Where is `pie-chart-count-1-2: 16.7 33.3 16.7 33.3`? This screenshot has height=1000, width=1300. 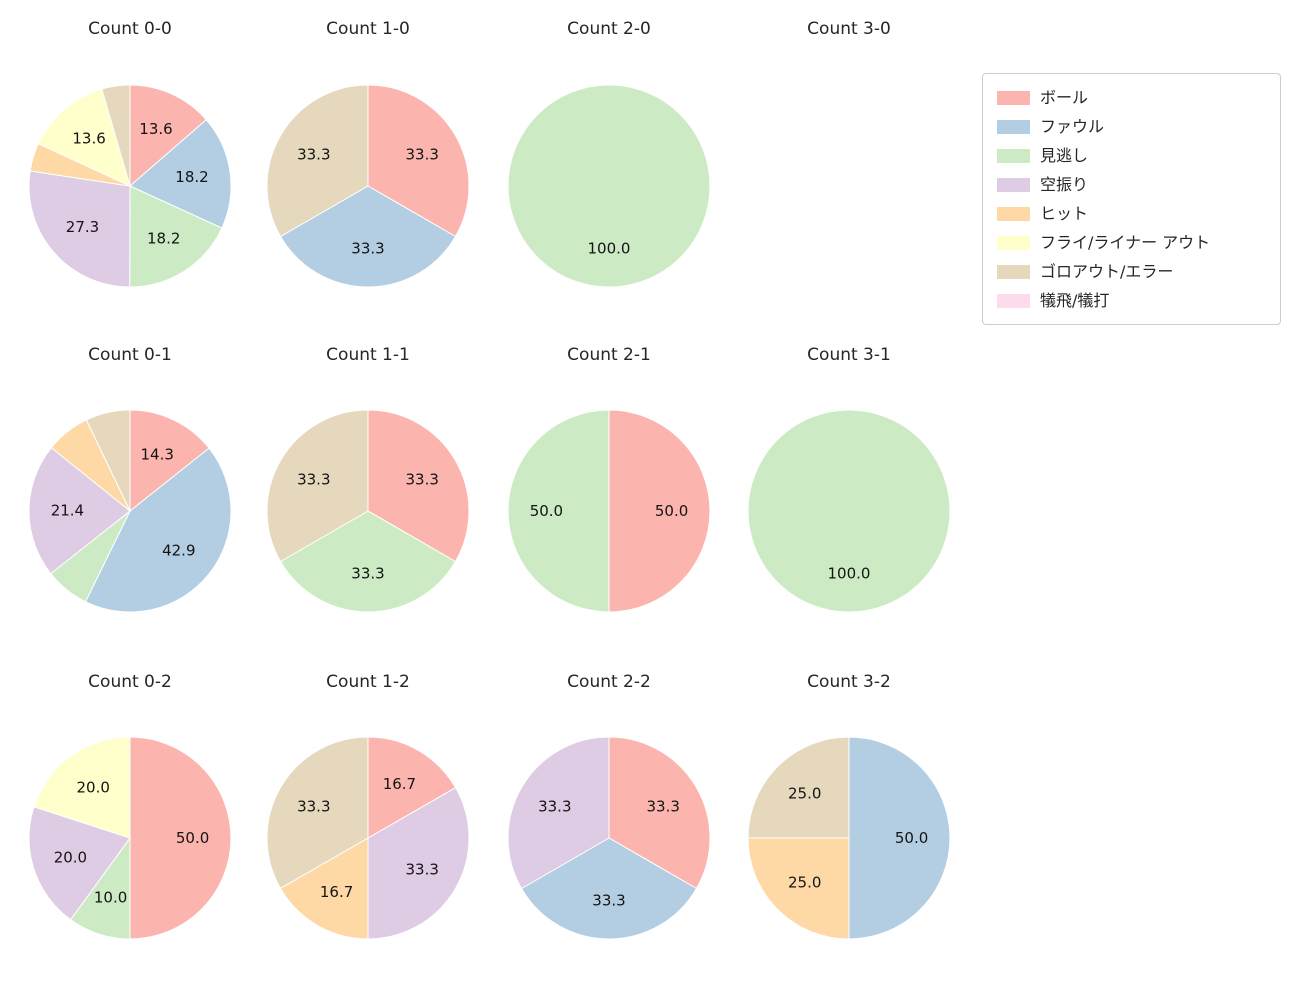 pie-chart-count-1-2: 16.7 33.3 16.7 33.3 is located at coordinates (368, 838).